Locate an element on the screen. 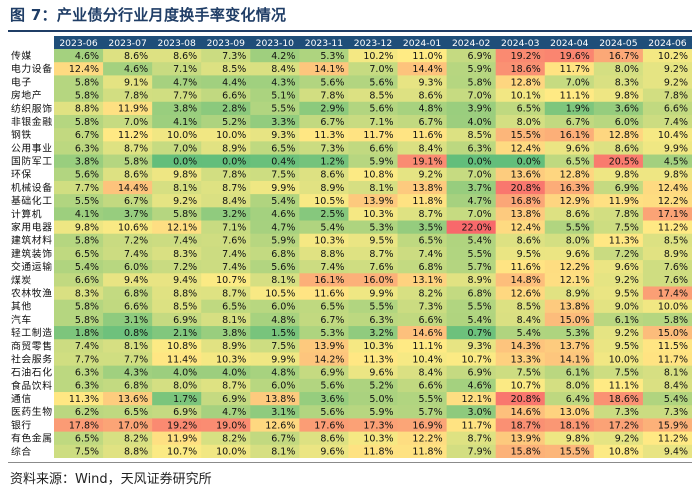 The image size is (700, 495). cell-value-石油石化-2024-02: 6.9% is located at coordinates (480, 373).